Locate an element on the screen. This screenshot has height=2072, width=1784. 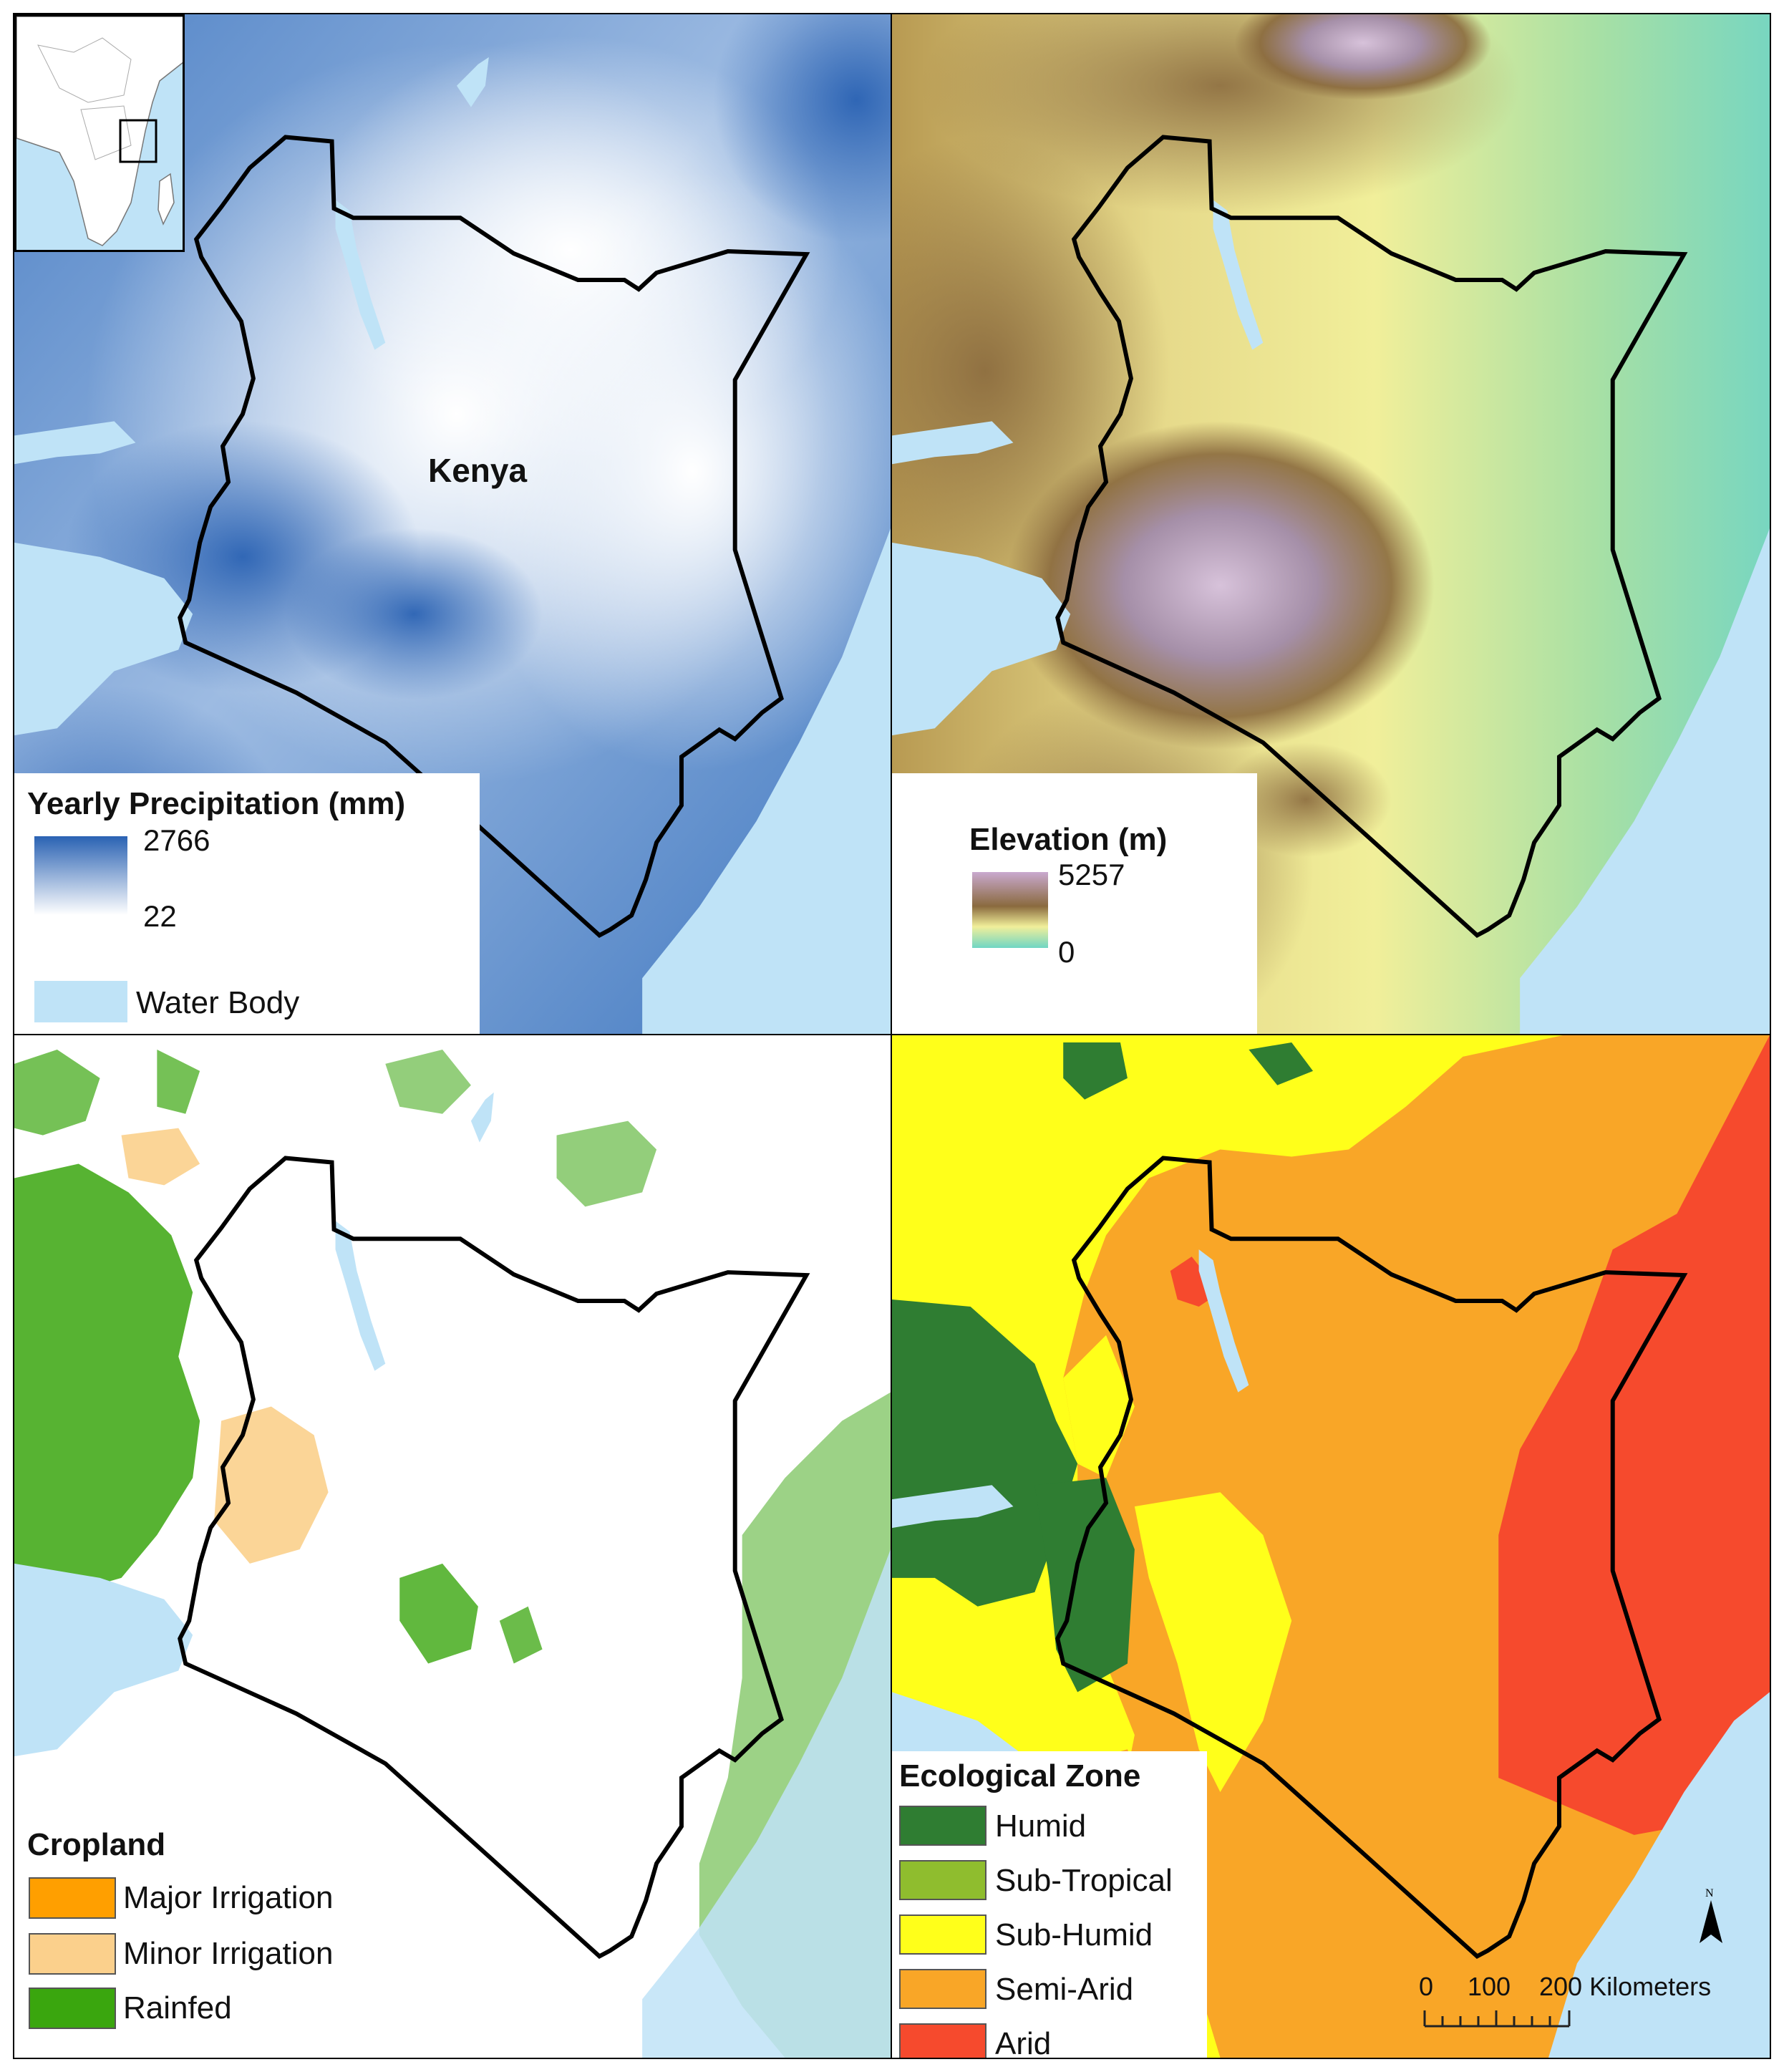
rainfed-label: Rainfed is located at coordinates (177, 2007).